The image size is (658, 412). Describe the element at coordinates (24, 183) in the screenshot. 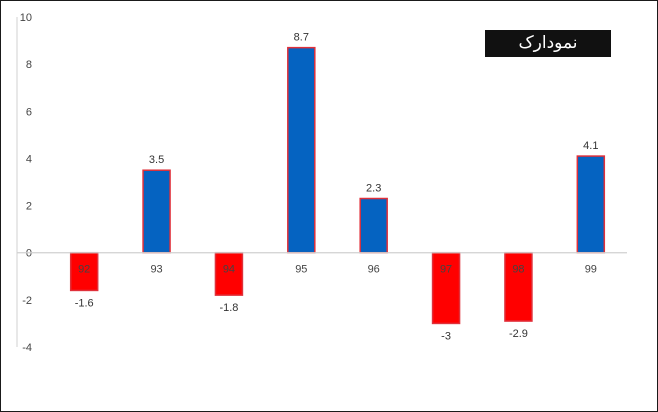

I see `y-axis: 10 8 6 4 2 0 -2 -4` at that location.